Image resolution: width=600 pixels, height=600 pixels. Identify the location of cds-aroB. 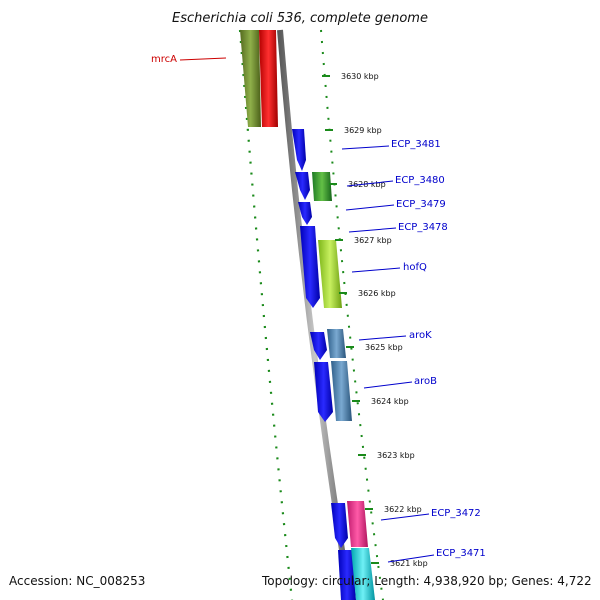
(341, 391).